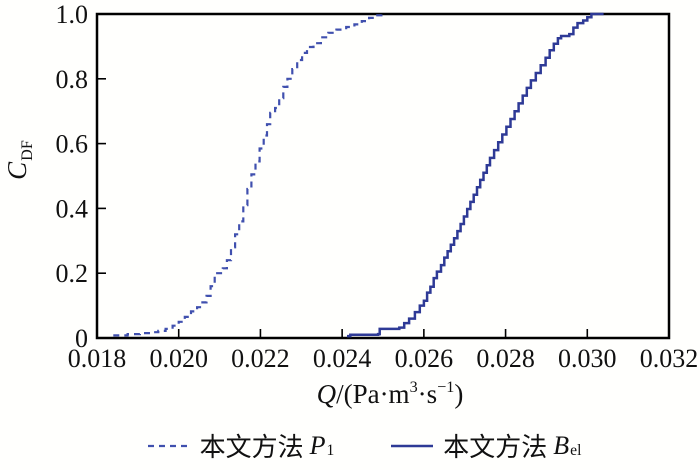 Image resolution: width=700 pixels, height=470 pixels. I want to click on y-axis-tick-label: 0, so click(81, 338).